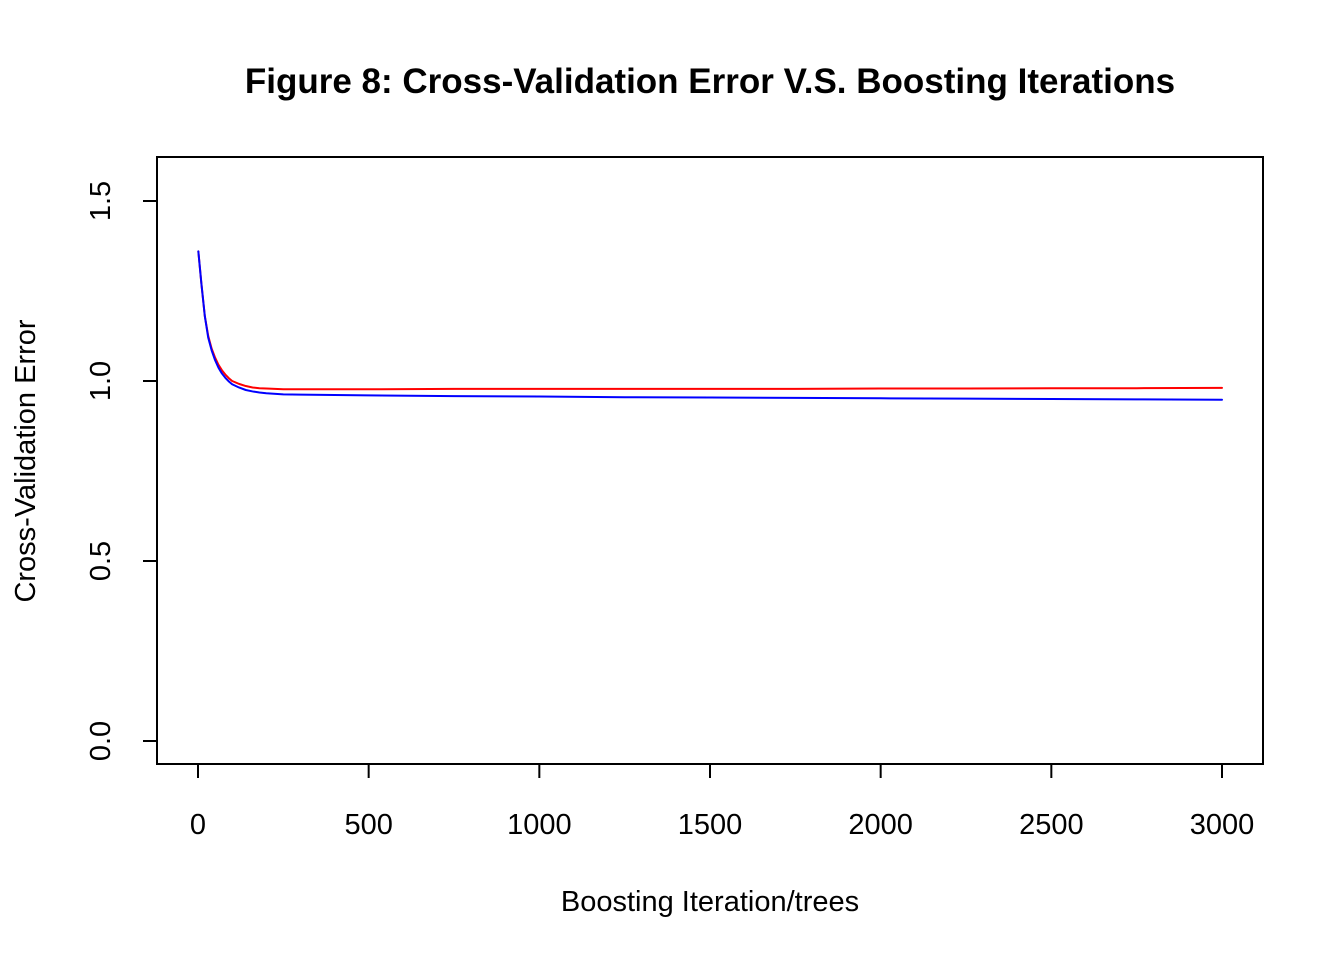 This screenshot has width=1344, height=960. I want to click on plot-lines, so click(710, 325).